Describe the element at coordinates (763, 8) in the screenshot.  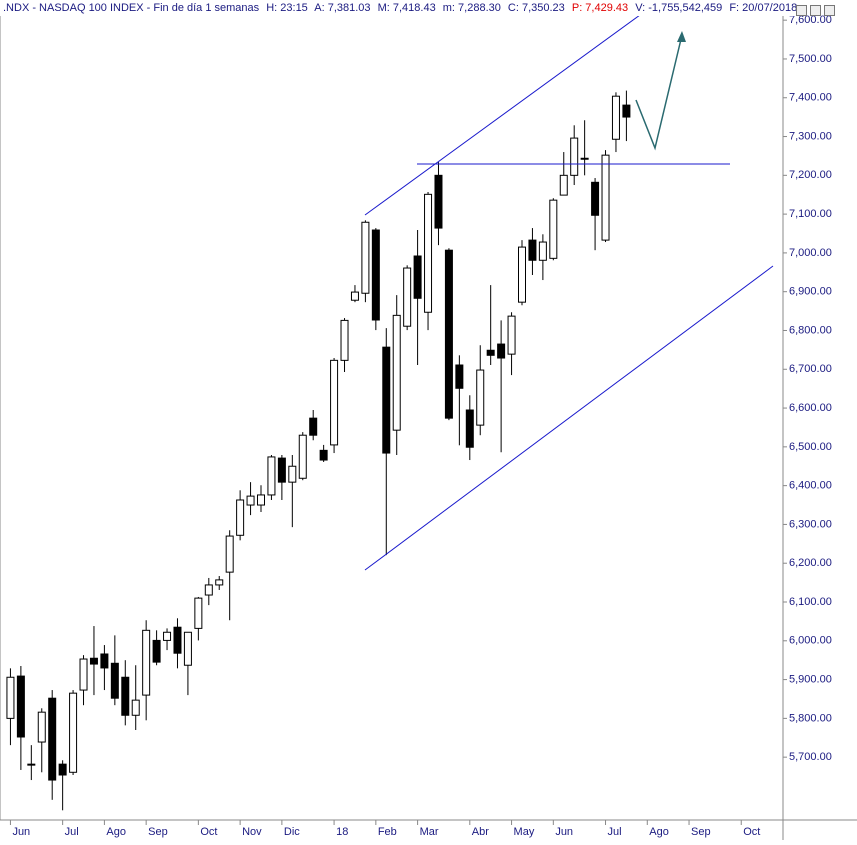
I see `info: F: 20/07/2018` at that location.